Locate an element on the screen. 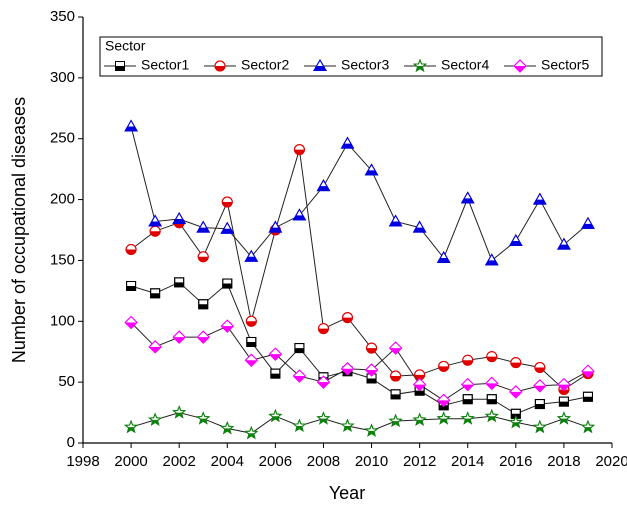  y-tick-label: 350 is located at coordinates (62, 16).